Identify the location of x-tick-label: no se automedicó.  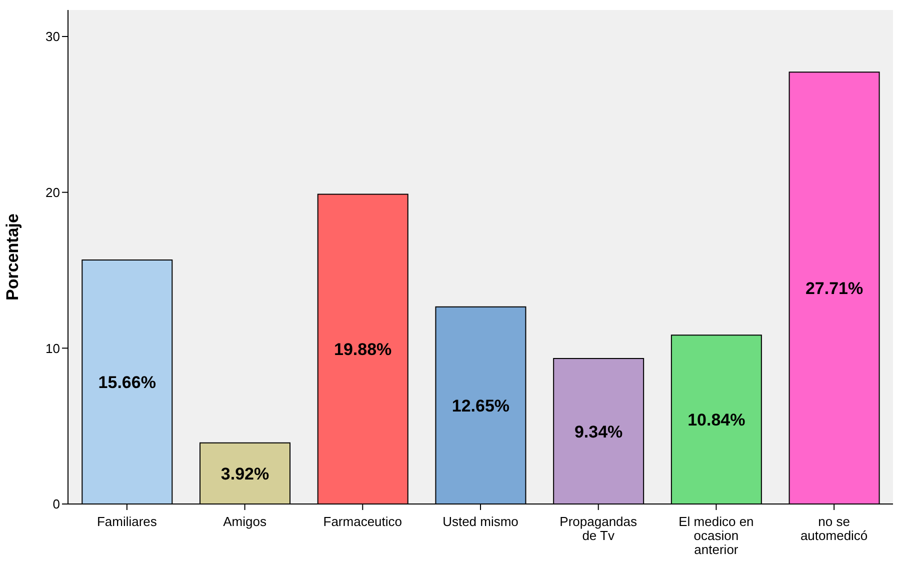
(834, 528).